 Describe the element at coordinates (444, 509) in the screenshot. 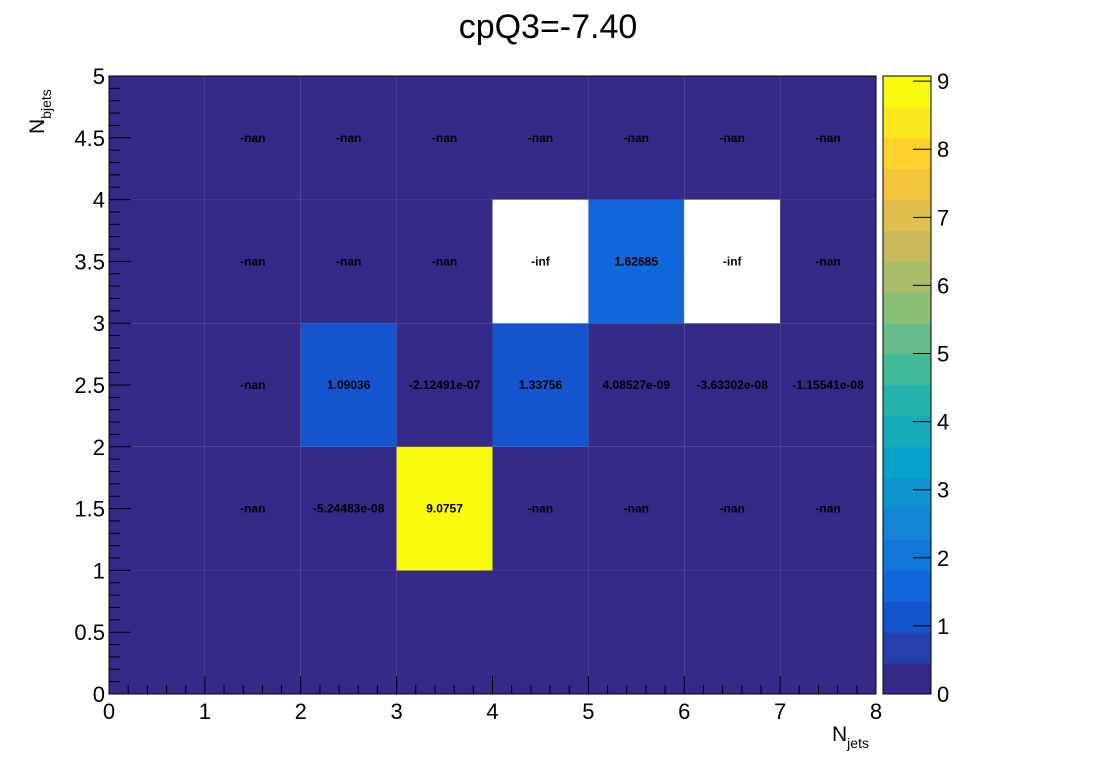

I see `cell-value-label: 9.0757` at that location.